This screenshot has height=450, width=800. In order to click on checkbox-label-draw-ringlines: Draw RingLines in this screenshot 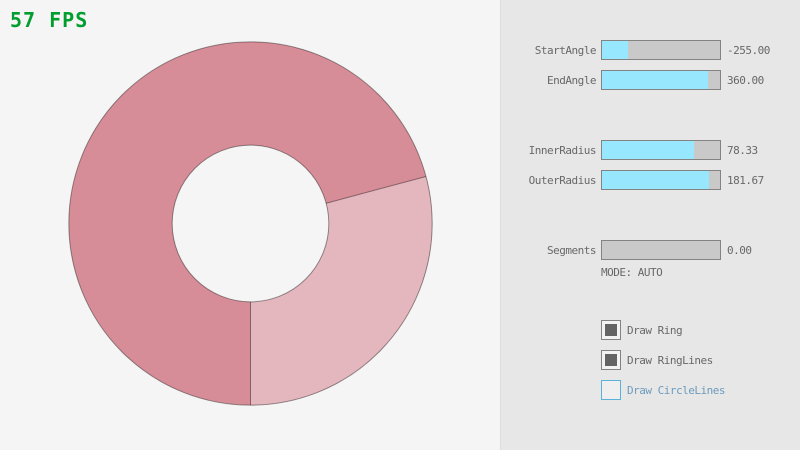, I will do `click(670, 360)`.